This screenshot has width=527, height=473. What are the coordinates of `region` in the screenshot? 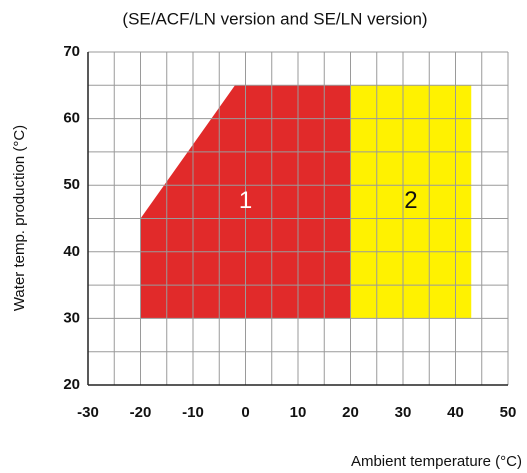 It's located at (411, 202).